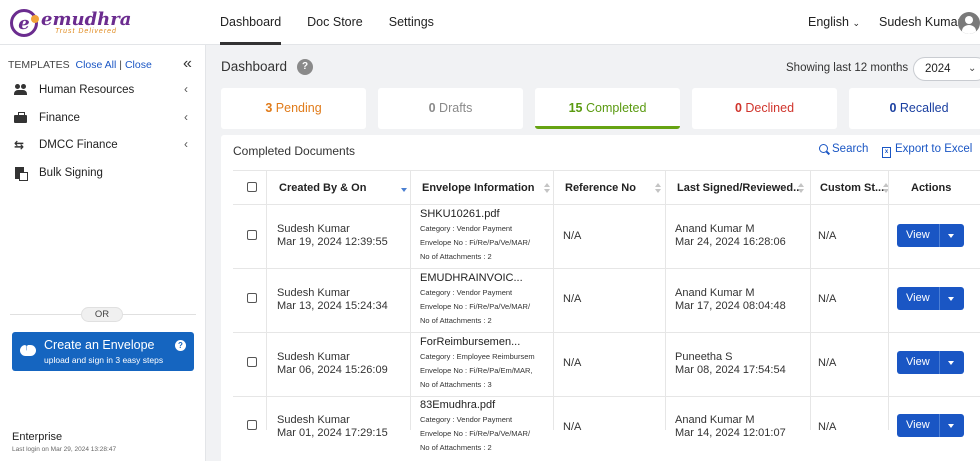 The height and width of the screenshot is (461, 980). I want to click on page-title: Dashboard, so click(254, 66).